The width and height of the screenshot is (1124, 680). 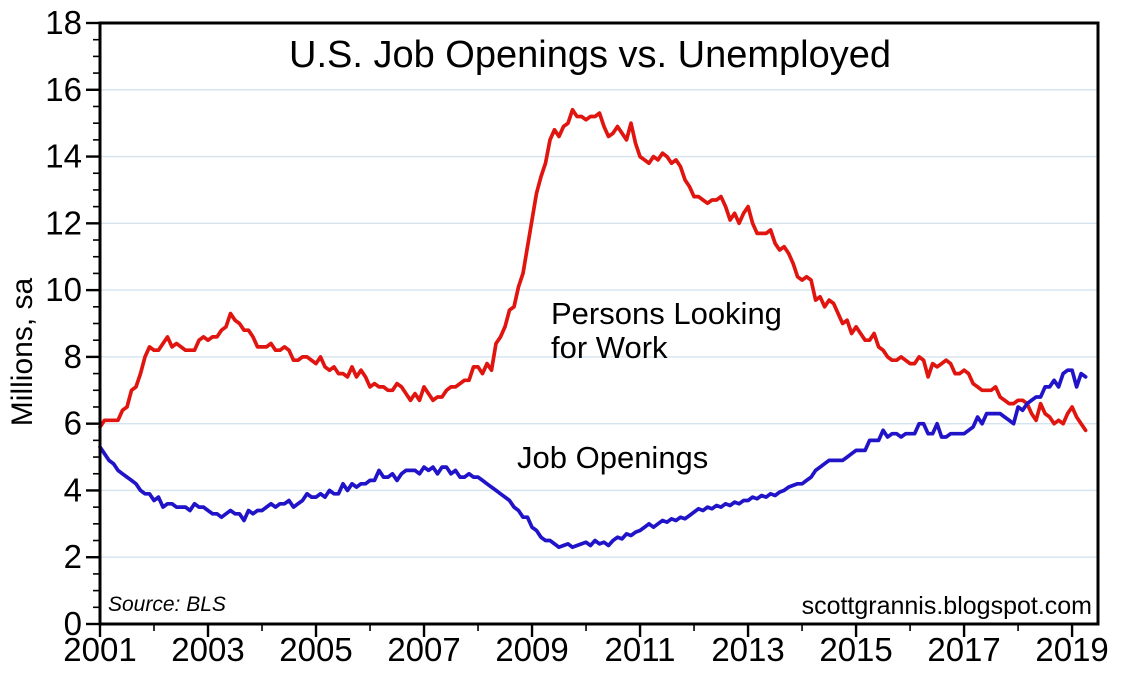 I want to click on x-tick-label-2005: 2005, so click(x=315, y=649).